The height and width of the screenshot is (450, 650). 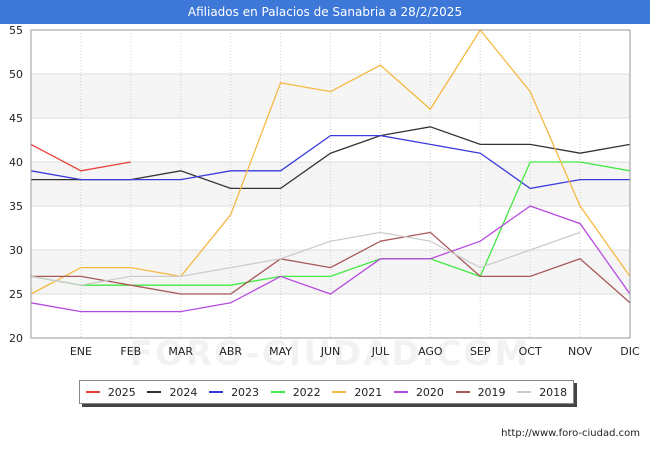 I want to click on legend: 2025 2024 2023 2022 2021 2020 2019 2018, so click(x=326, y=392).